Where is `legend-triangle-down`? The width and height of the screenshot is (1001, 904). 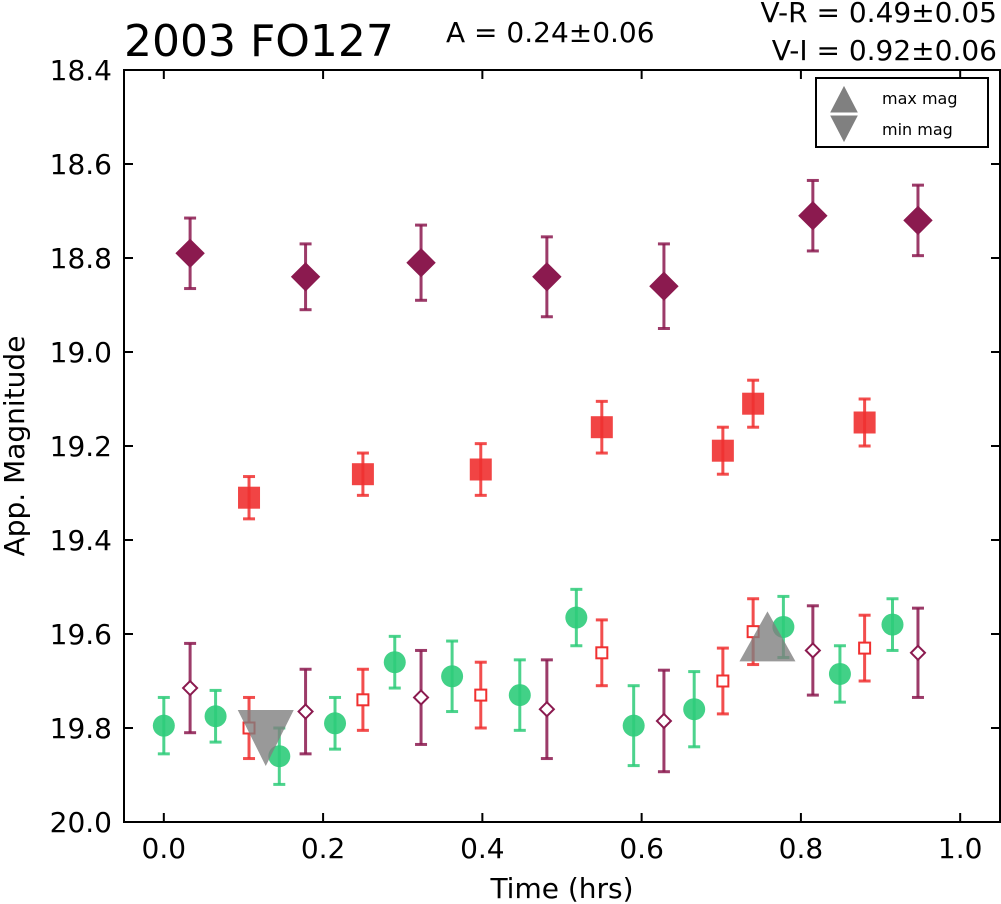 legend-triangle-down is located at coordinates (844, 129).